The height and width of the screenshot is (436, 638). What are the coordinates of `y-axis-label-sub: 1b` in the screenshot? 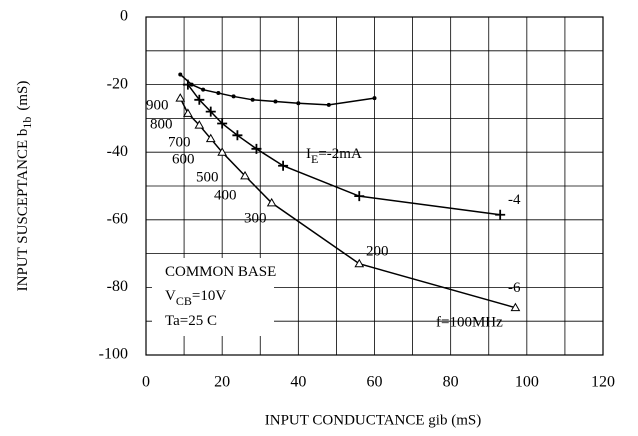 It's located at (27, 123).